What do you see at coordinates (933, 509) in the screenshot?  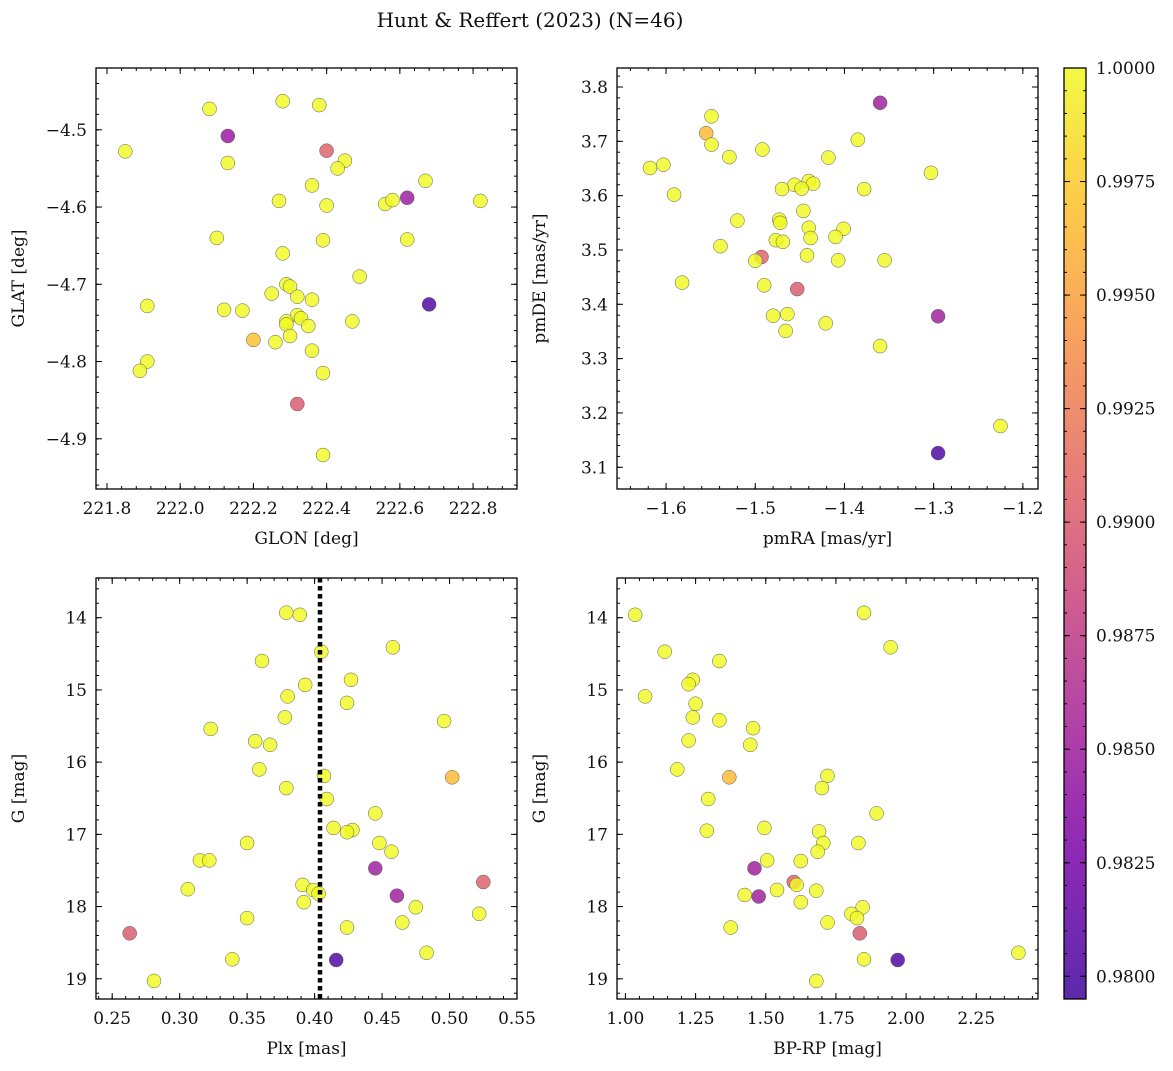 I see `x-tick-label: −1.3` at bounding box center [933, 509].